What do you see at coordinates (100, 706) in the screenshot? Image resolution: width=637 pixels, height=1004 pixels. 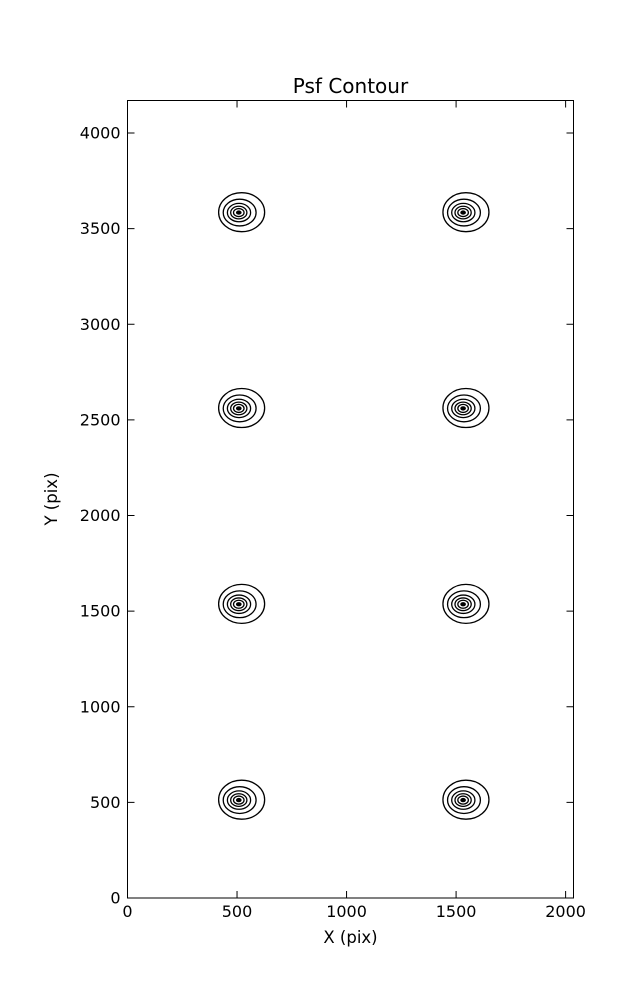 I see `y-tick-label: 1000` at bounding box center [100, 706].